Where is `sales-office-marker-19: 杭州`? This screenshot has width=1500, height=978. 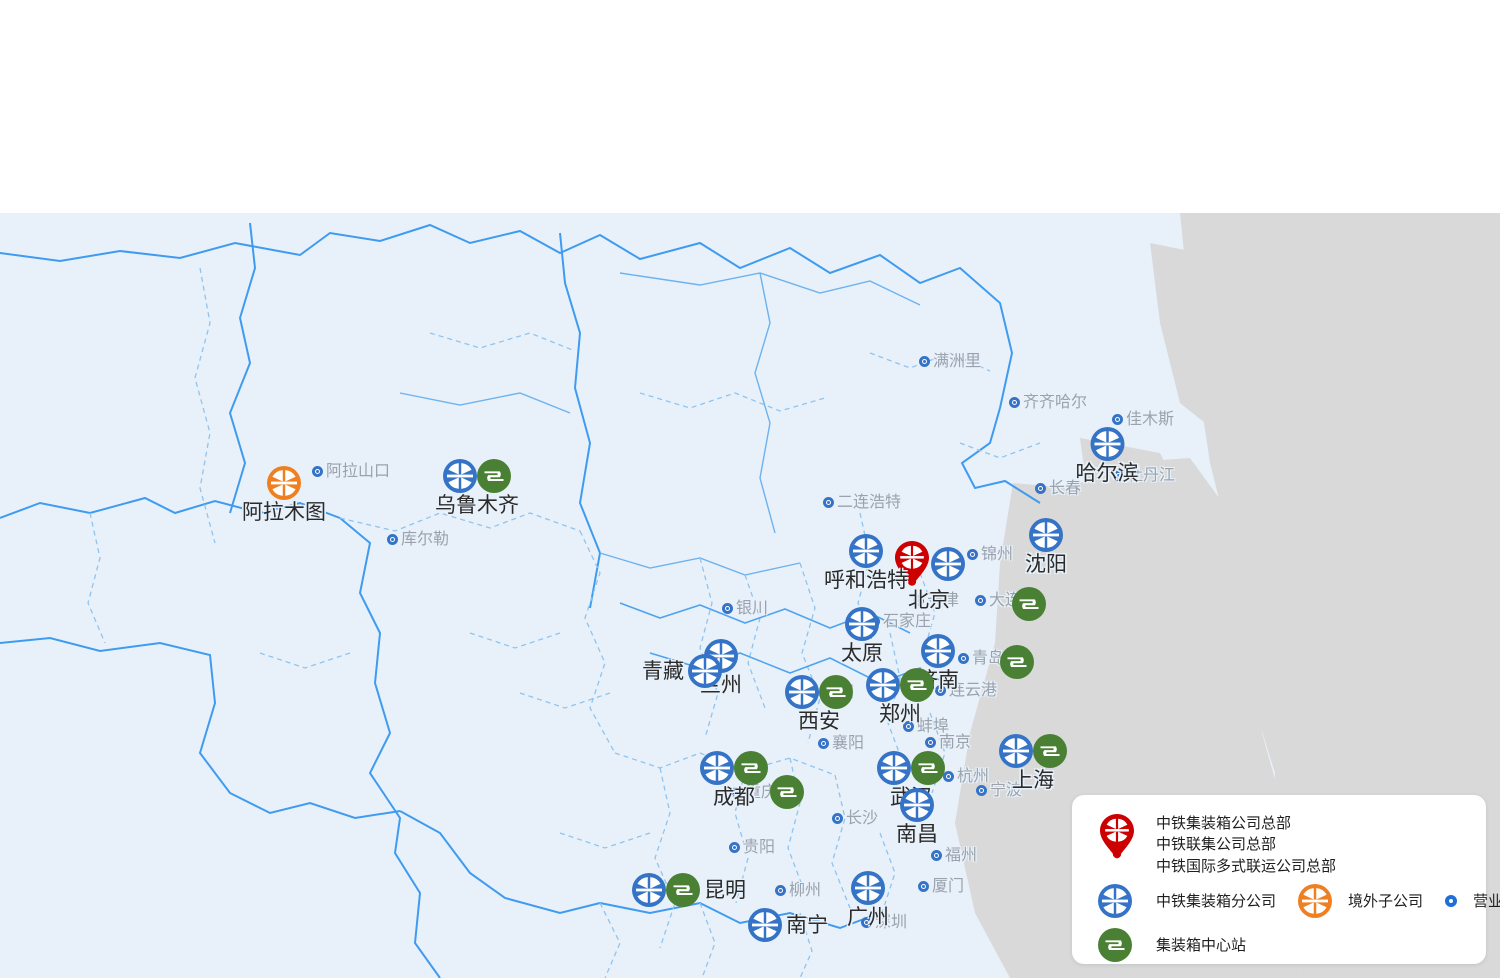
sales-office-marker-19: 杭州 is located at coordinates (966, 776).